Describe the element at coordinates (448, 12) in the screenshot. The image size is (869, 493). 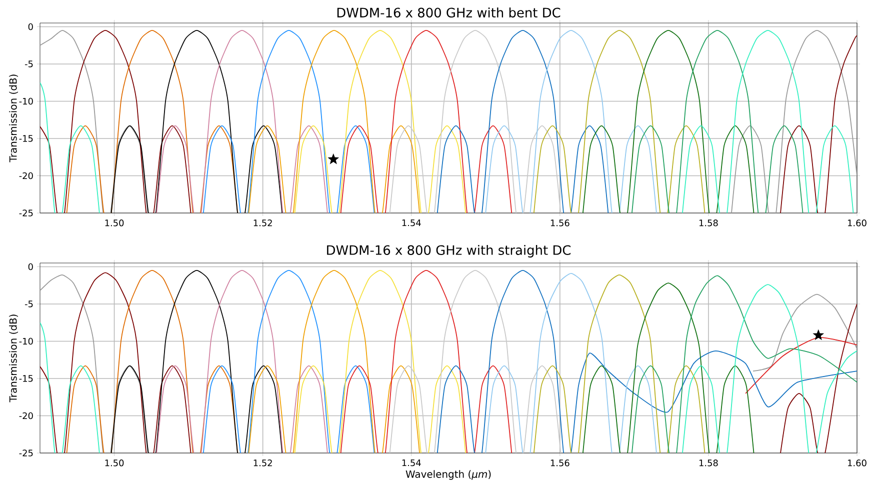
I see `chart-title: DWDM-16 x 800 GHz with bent DC` at that location.